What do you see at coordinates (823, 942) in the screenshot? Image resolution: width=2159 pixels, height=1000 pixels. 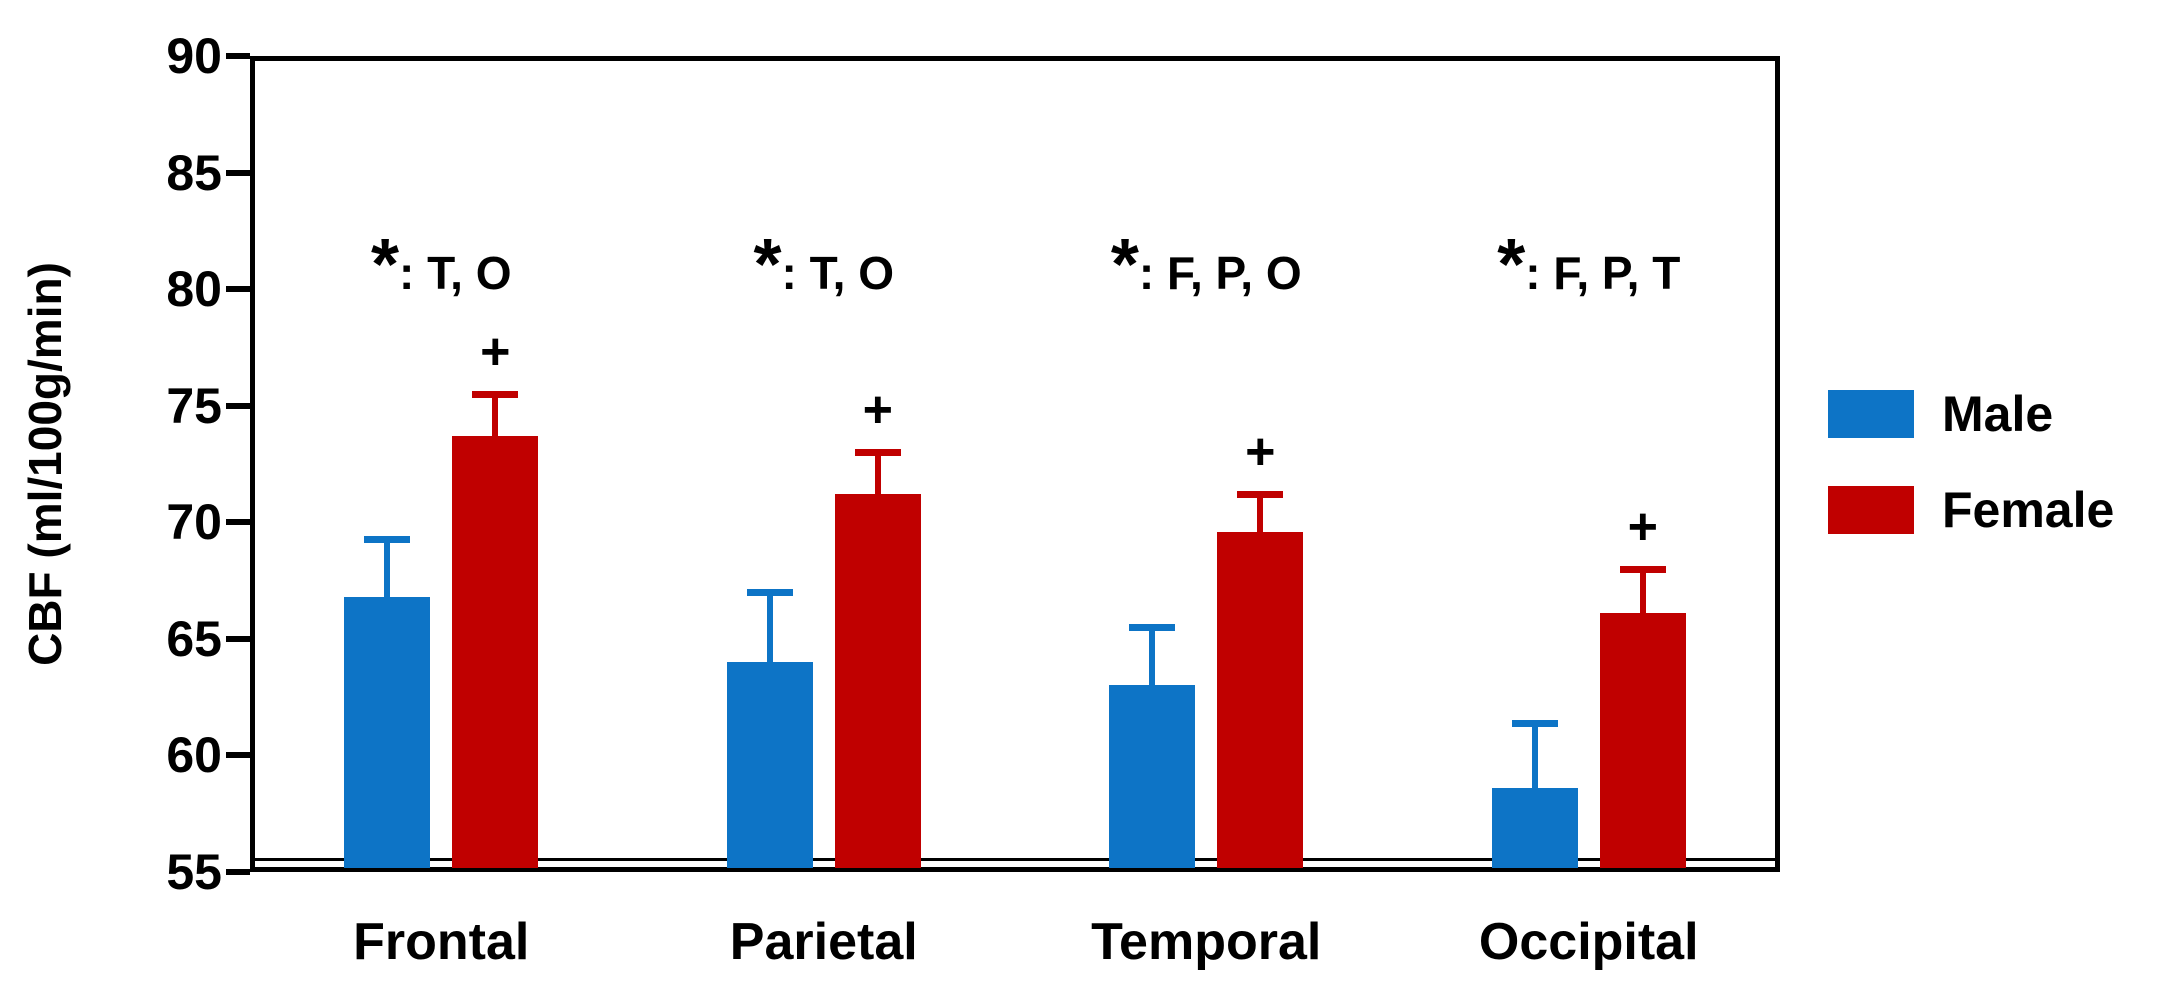 I see `category-label-parietal: Parietal` at bounding box center [823, 942].